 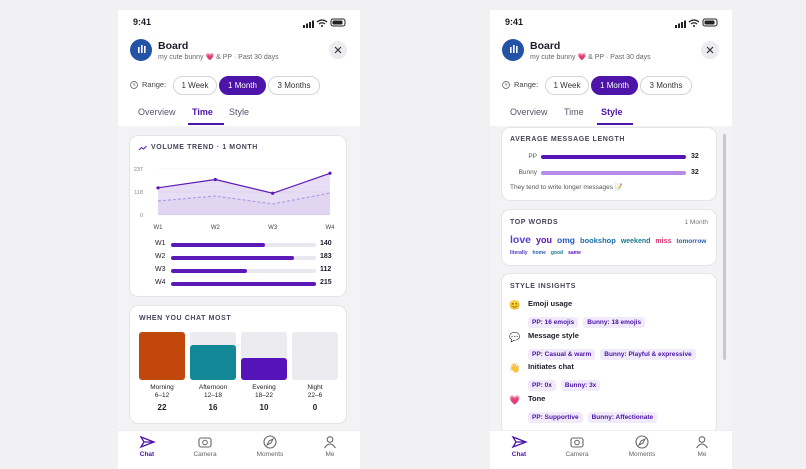 What do you see at coordinates (539, 253) in the screenshot?
I see `word: home` at bounding box center [539, 253].